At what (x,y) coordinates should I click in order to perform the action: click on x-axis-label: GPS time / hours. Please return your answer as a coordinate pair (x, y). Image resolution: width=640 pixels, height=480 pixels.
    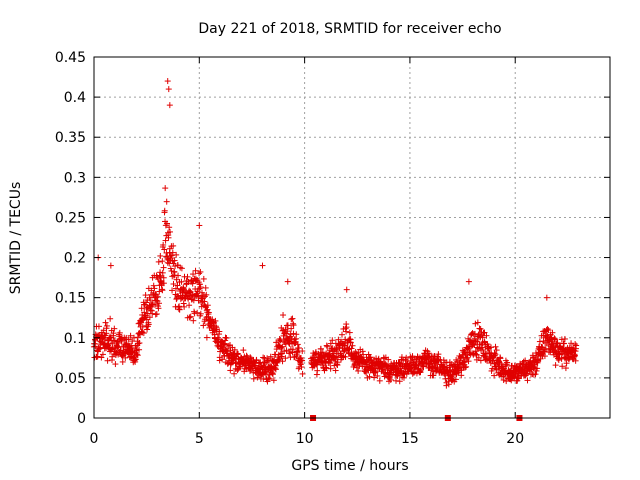
    Looking at the image, I should click on (349, 466).